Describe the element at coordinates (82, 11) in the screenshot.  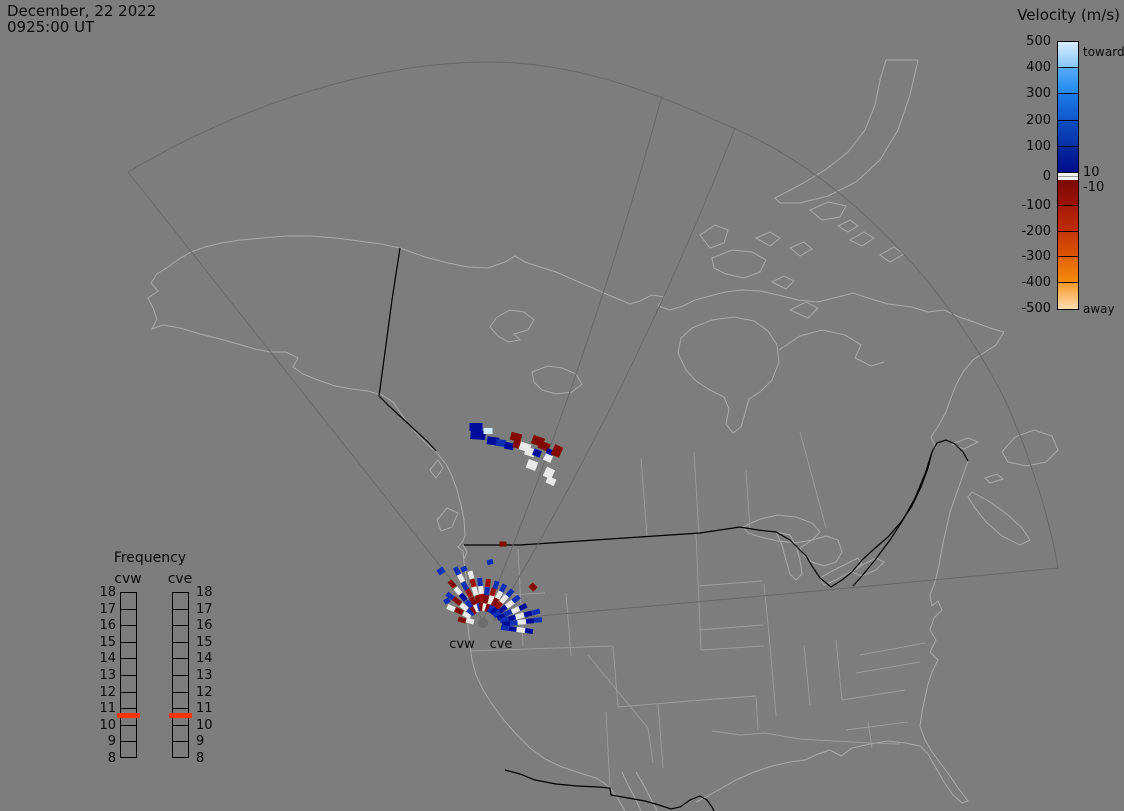
I see `date-text: December, 22 2022` at that location.